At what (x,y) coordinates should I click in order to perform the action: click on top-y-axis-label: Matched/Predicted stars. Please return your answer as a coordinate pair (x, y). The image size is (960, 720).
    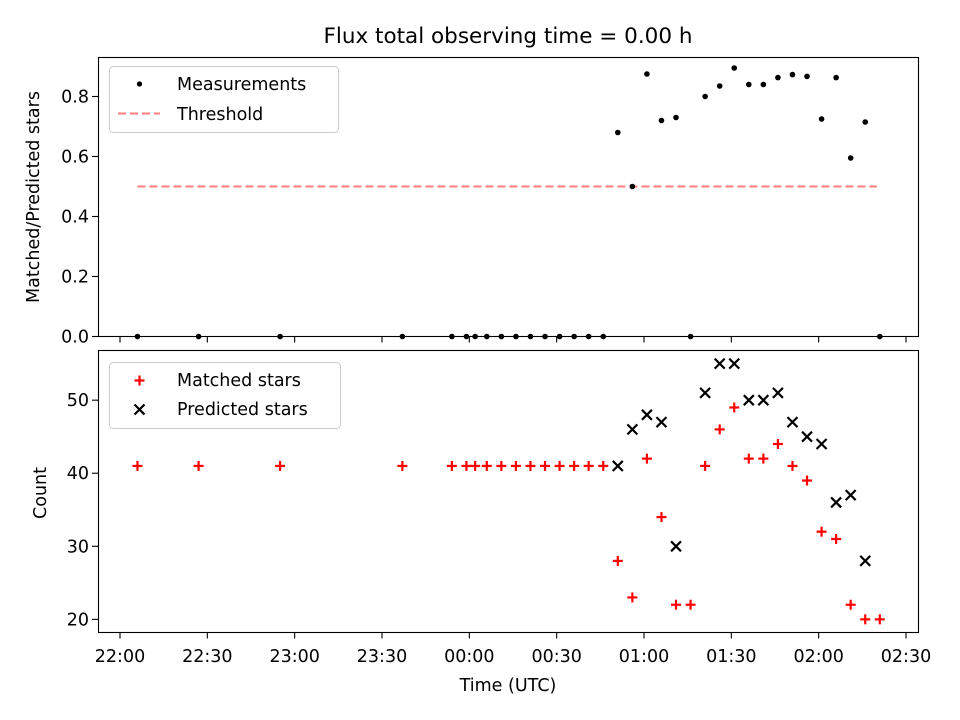
    Looking at the image, I should click on (34, 197).